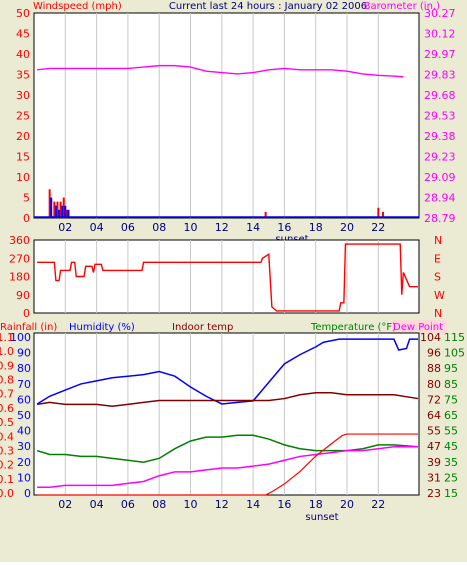 This screenshot has width=467, height=566. I want to click on windspeed-x-tick: 18, so click(316, 227).